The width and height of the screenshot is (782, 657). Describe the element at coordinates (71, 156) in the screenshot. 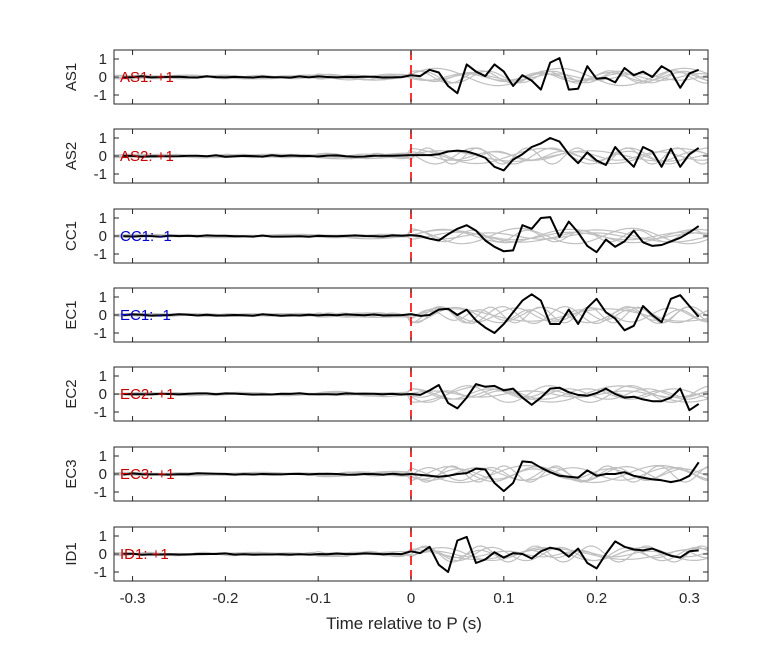

I see `y-axis-label: AS2` at that location.